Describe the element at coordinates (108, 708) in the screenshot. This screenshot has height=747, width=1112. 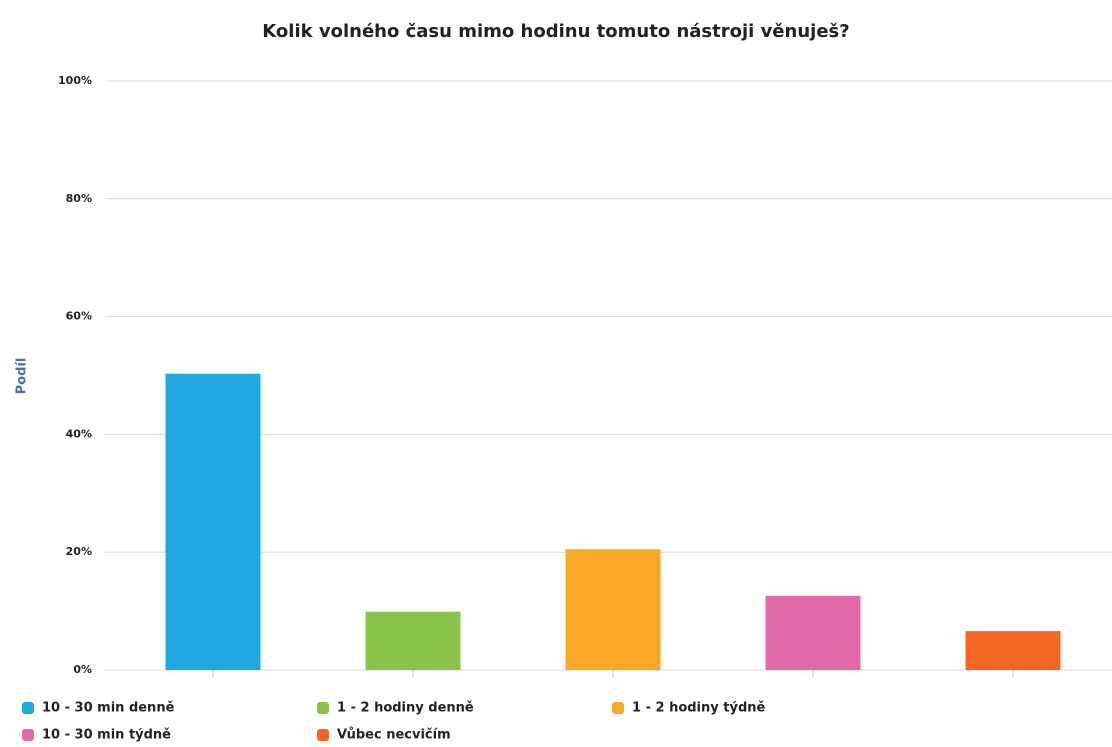
I see `legend-label: 10 - 30 min denně` at that location.